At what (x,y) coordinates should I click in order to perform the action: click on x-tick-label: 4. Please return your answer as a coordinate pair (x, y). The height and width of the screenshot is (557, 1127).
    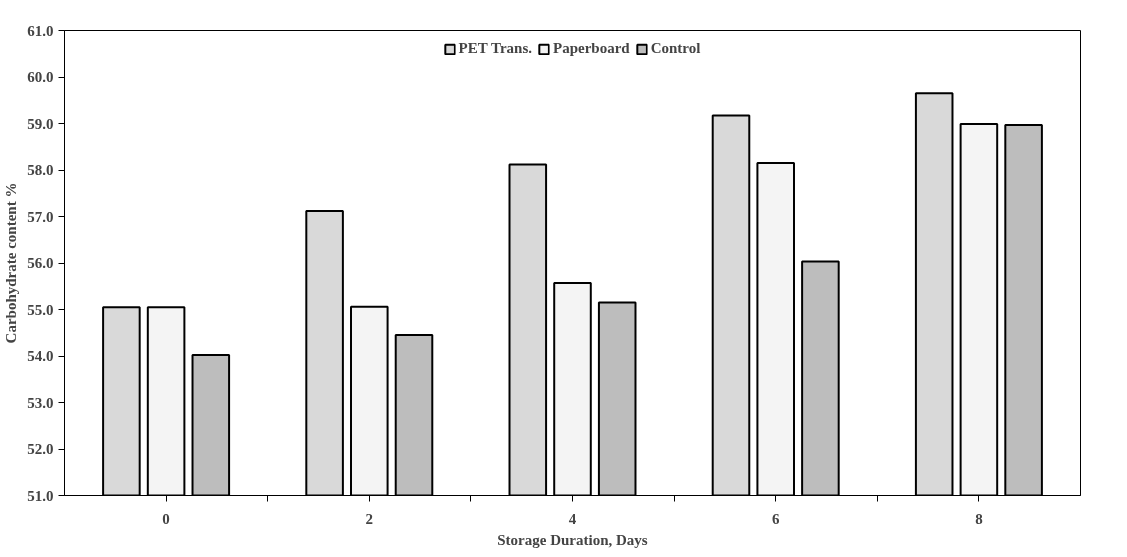
    Looking at the image, I should click on (572, 518).